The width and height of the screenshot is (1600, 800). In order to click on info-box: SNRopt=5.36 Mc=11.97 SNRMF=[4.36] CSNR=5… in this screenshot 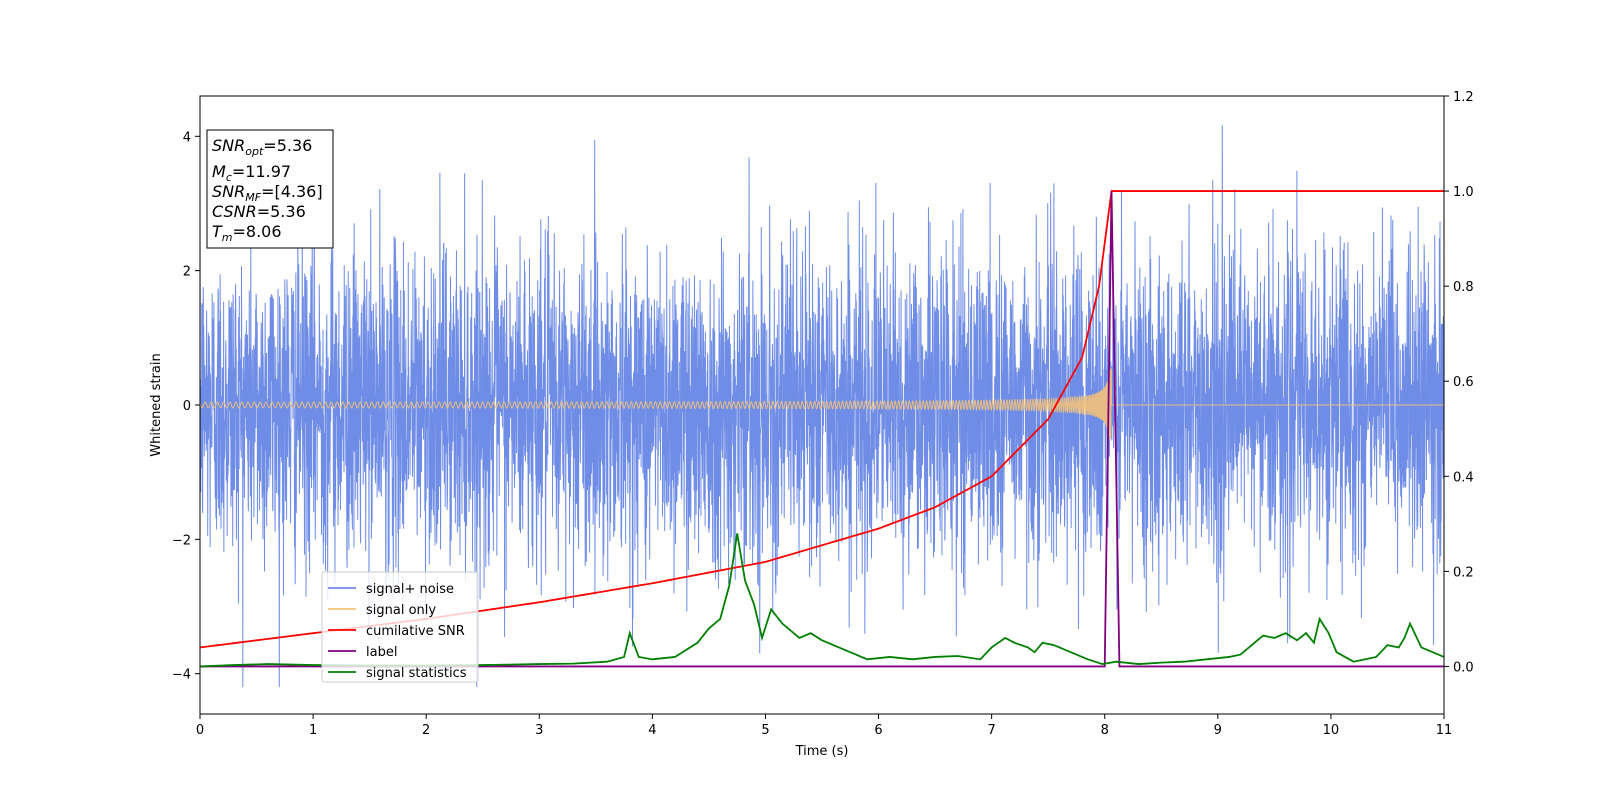, I will do `click(270, 189)`.